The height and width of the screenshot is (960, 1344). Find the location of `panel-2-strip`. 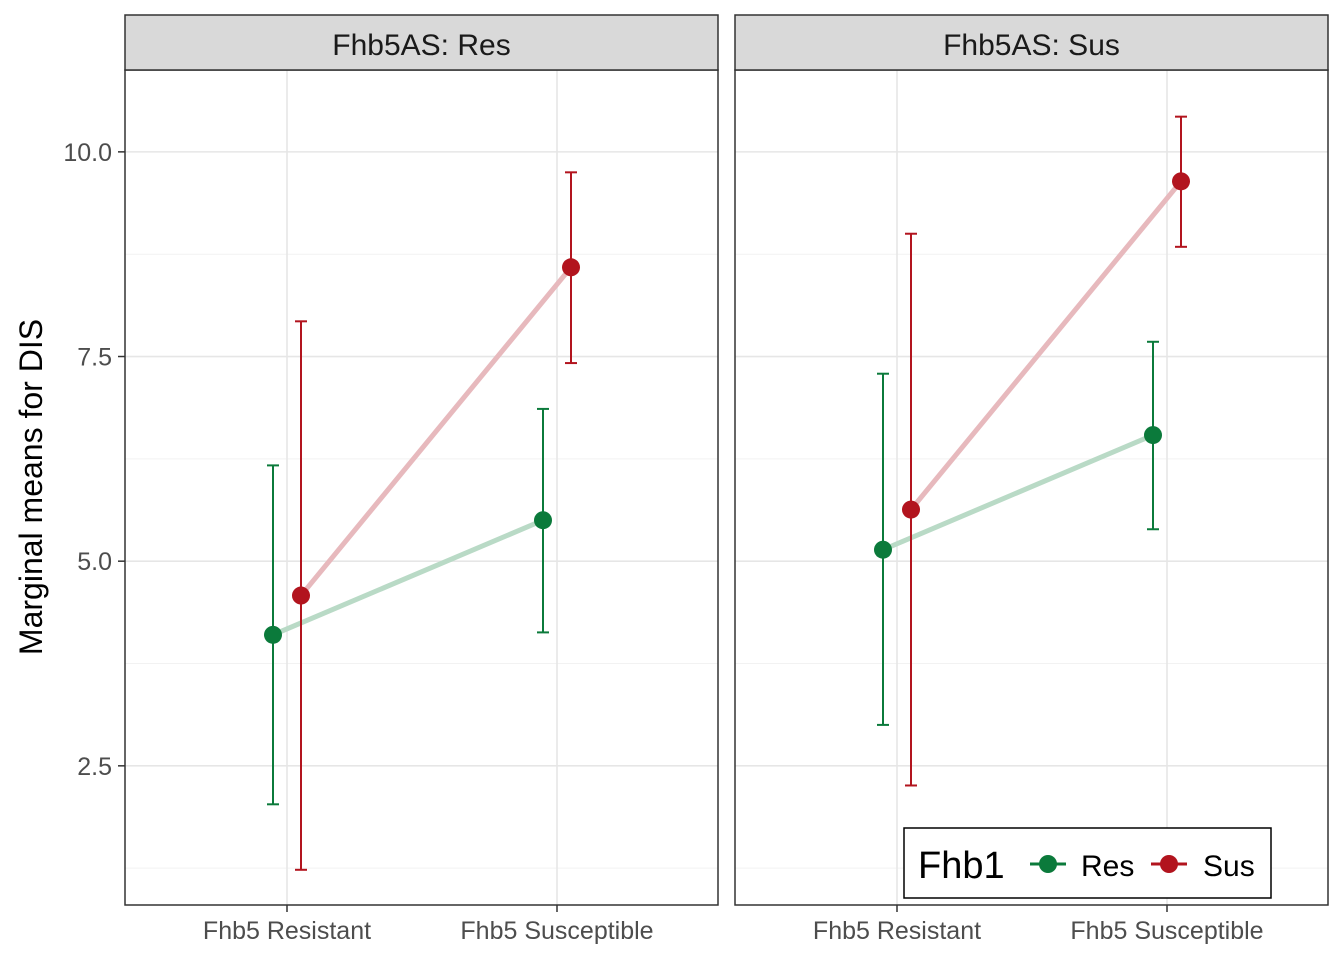

panel-2-strip is located at coordinates (1031, 42).